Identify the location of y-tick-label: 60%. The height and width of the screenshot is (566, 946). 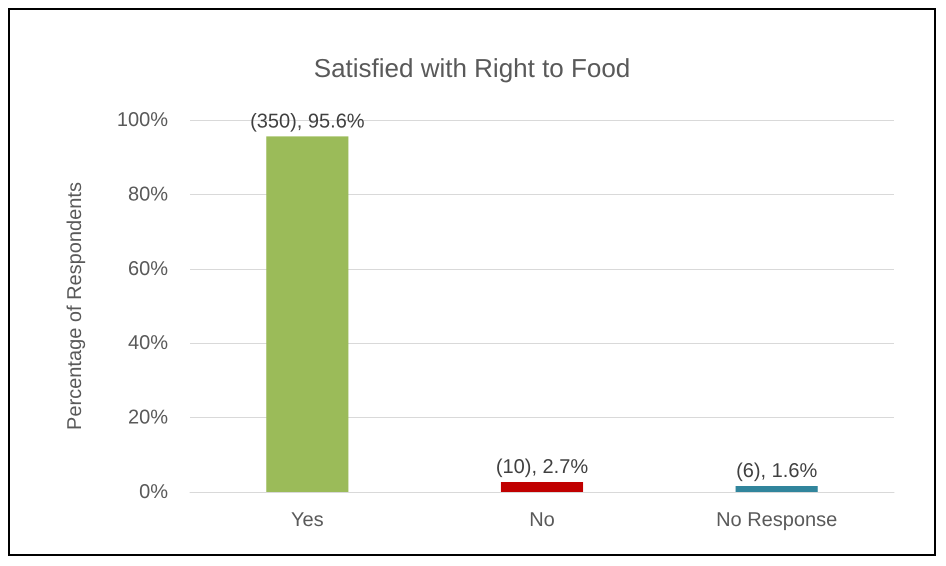
(148, 269).